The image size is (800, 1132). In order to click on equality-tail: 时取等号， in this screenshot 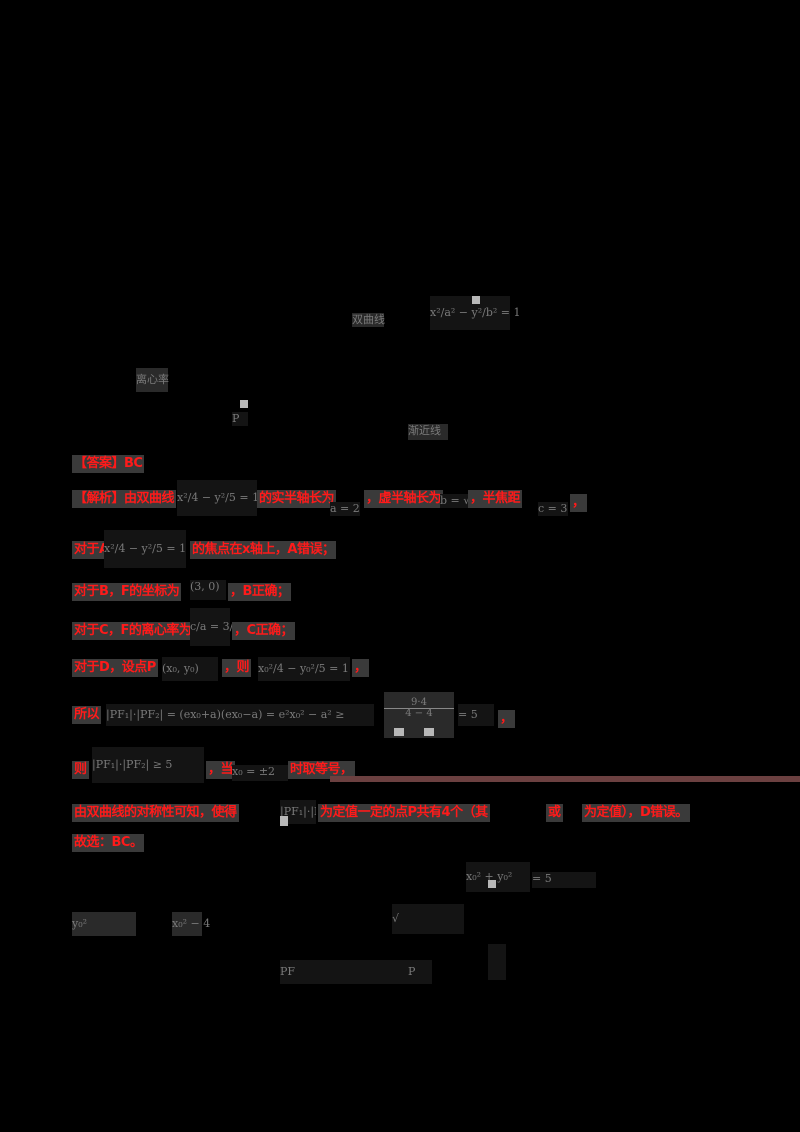, I will do `click(321, 770)`.